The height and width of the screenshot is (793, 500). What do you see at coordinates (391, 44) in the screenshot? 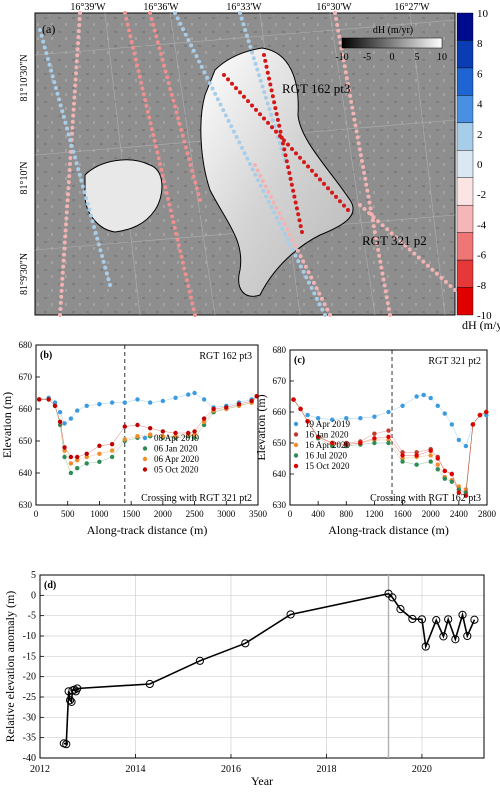
I see `inset-colorbar: dH (m/yr) -10 -5 0 5 10` at bounding box center [391, 44].